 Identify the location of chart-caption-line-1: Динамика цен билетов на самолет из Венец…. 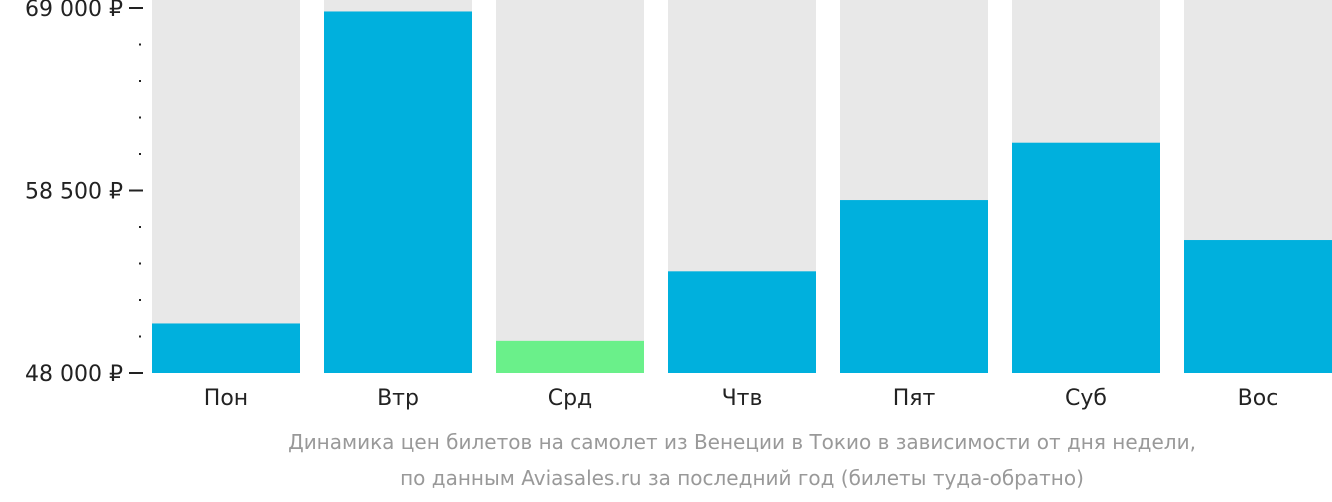
(742, 442).